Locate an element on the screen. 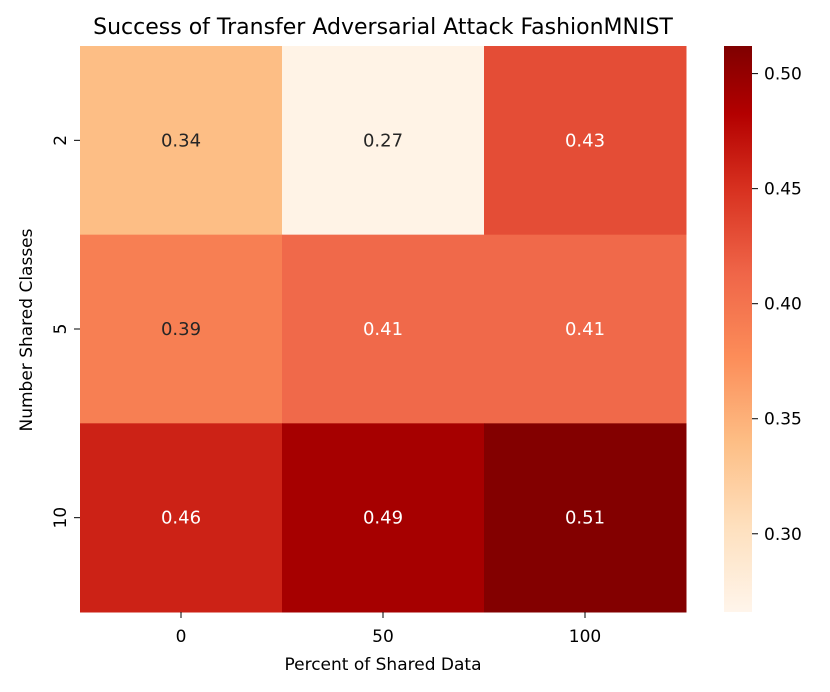  cell-value-label-r2-c1: 0.49 is located at coordinates (383, 518).